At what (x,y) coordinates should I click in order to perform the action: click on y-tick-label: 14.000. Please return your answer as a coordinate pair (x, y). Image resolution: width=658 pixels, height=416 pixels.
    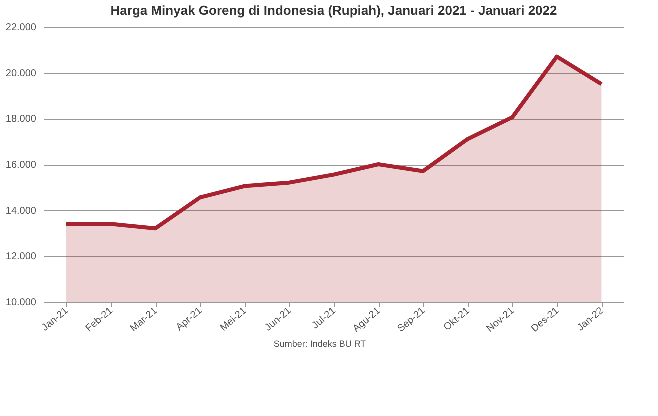
    Looking at the image, I should click on (21, 211).